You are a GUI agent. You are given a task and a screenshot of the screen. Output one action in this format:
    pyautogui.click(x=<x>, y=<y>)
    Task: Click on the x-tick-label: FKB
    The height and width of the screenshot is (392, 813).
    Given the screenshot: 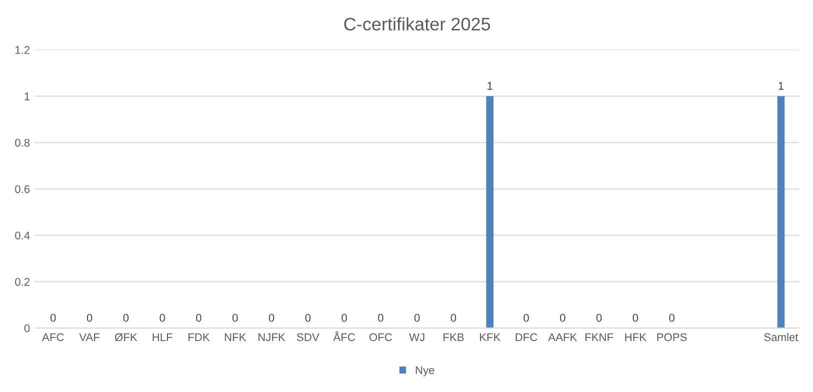 What is the action you would take?
    pyautogui.click(x=454, y=337)
    